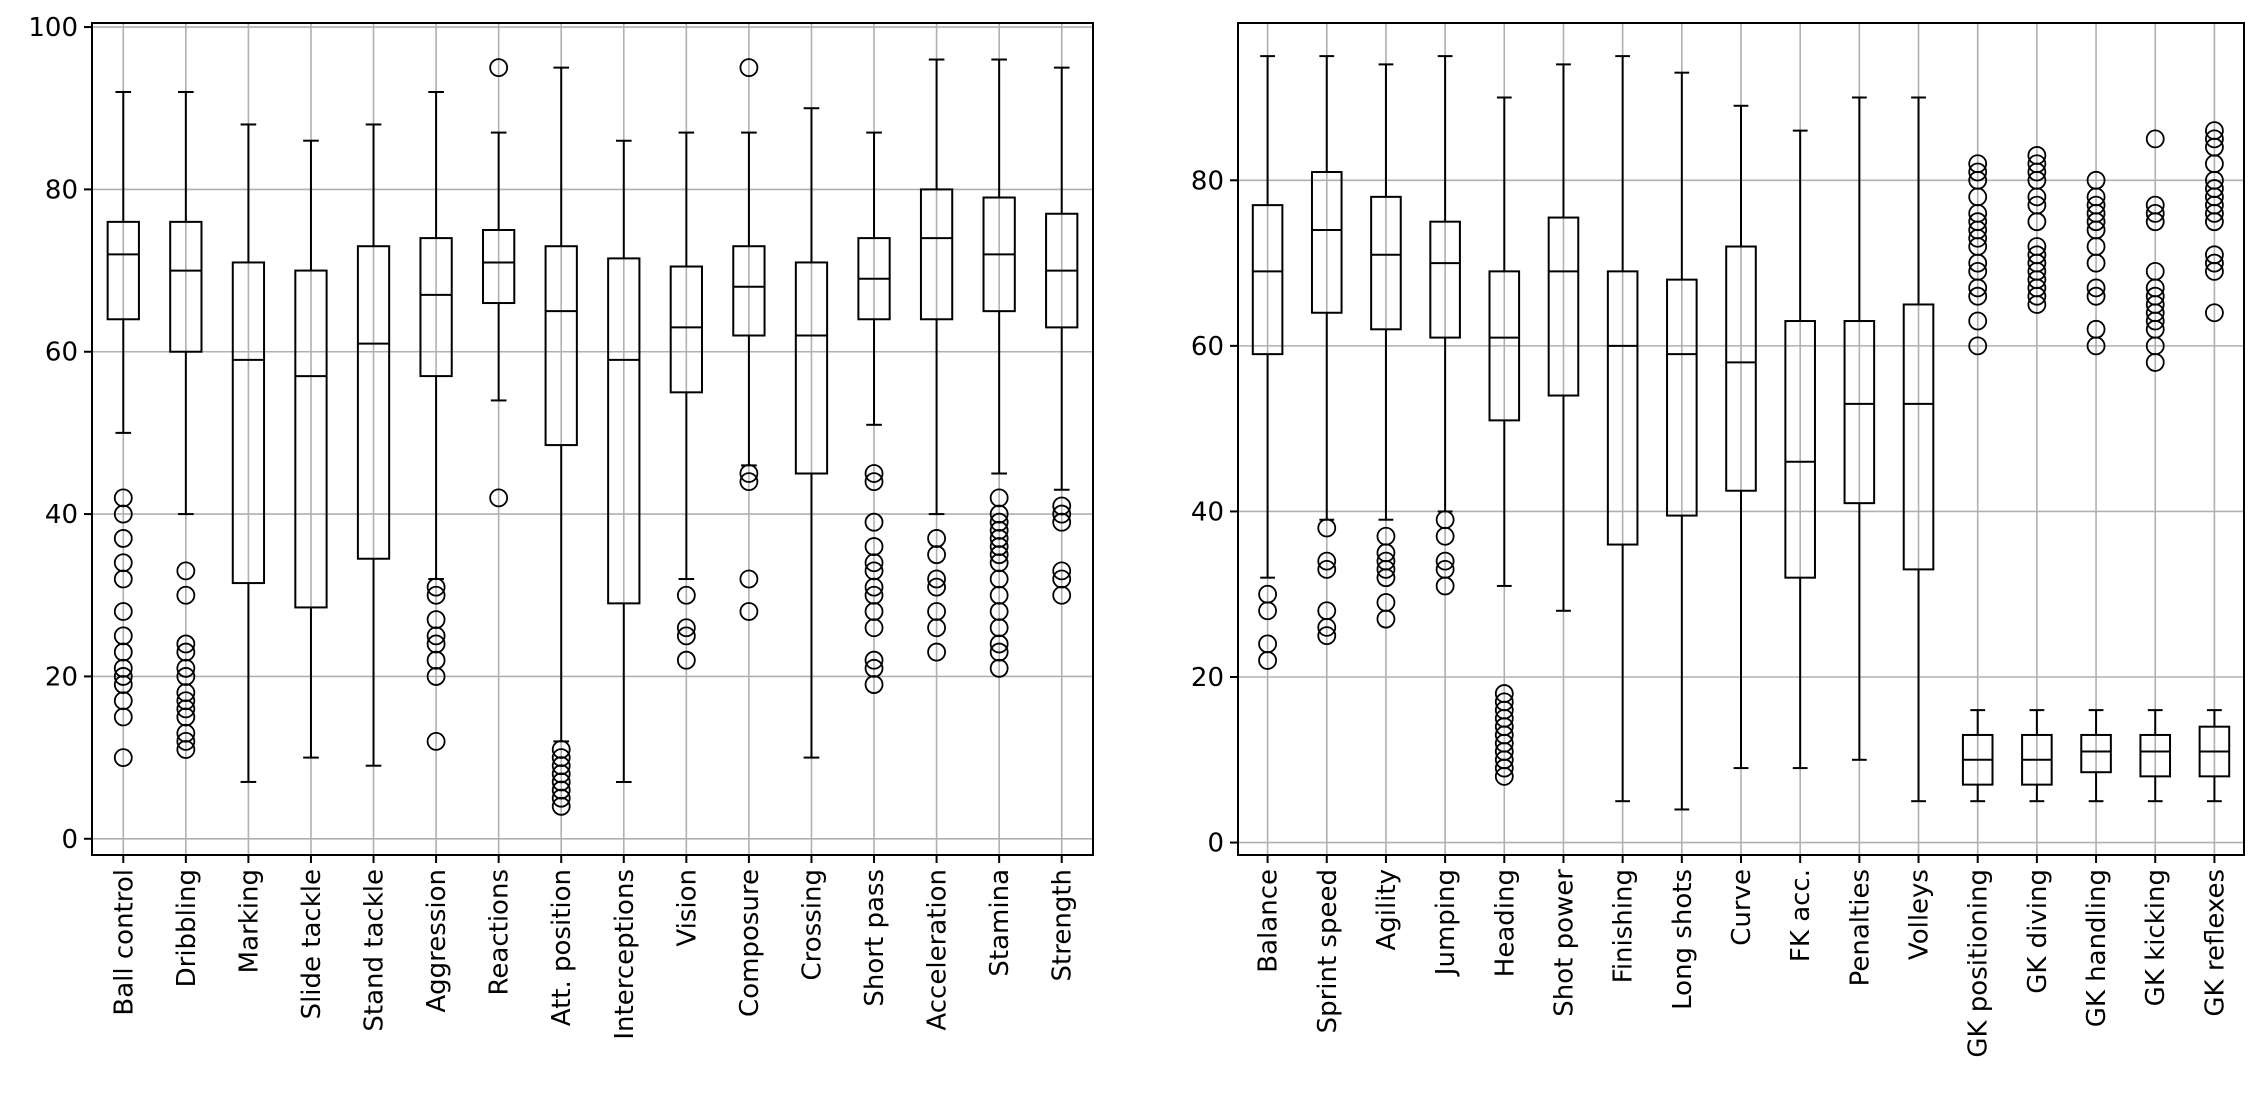 Image resolution: width=2257 pixels, height=1108 pixels. I want to click on box-aggression, so click(436, 420).